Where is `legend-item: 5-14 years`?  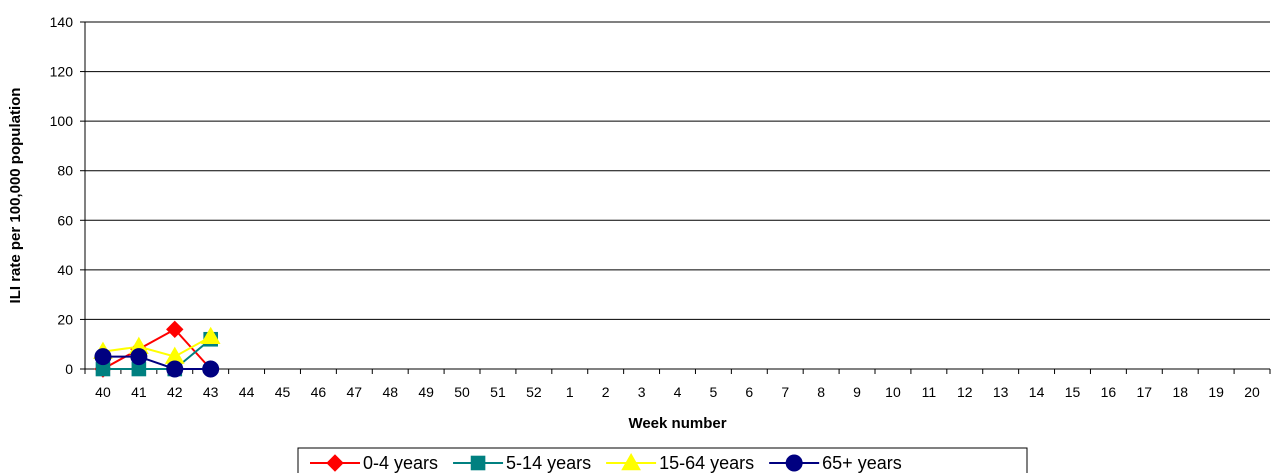 legend-item: 5-14 years is located at coordinates (522, 463).